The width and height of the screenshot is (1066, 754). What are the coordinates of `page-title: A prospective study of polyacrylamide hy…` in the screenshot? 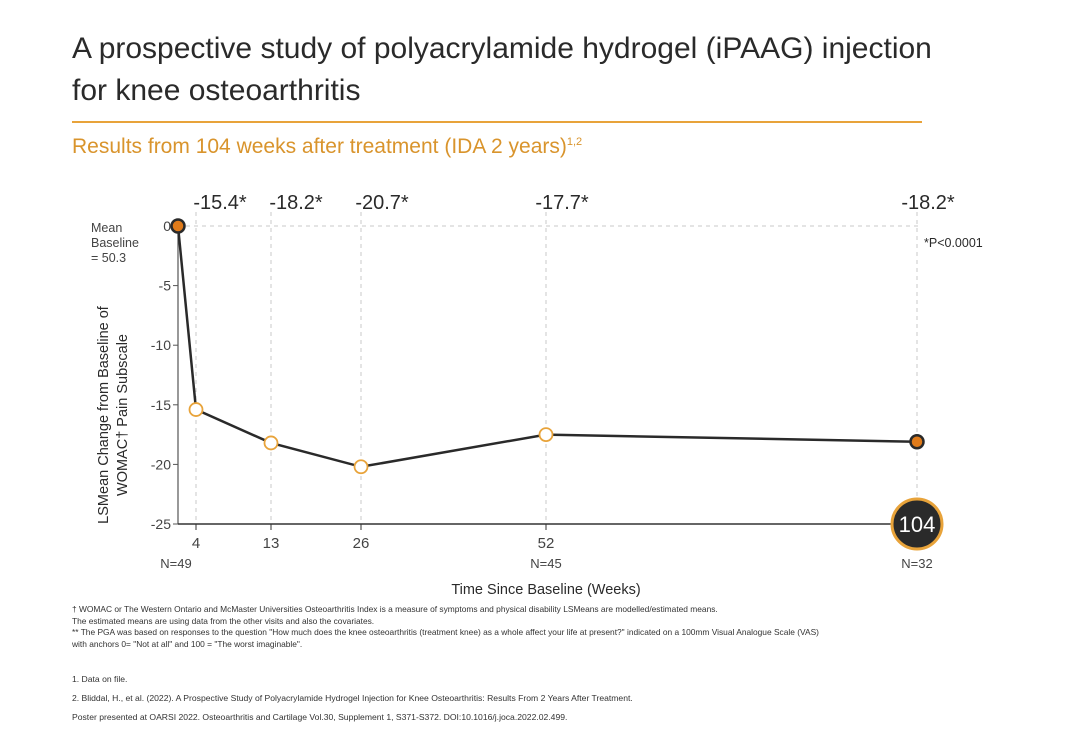 It's located at (502, 69).